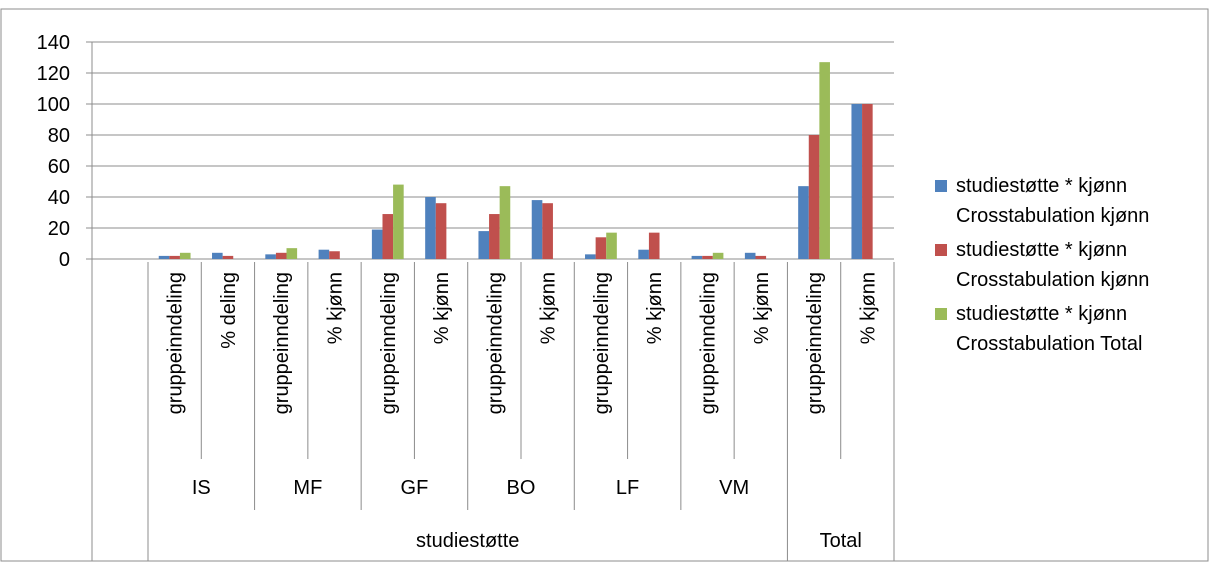 This screenshot has width=1209, height=562. What do you see at coordinates (415, 488) in the screenshot?
I see `group-label: GF` at bounding box center [415, 488].